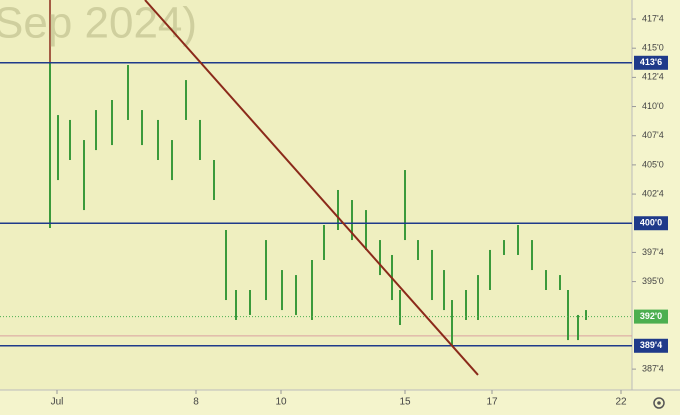  Describe the element at coordinates (196, 402) in the screenshot. I see `x-tick-label: 8` at that location.